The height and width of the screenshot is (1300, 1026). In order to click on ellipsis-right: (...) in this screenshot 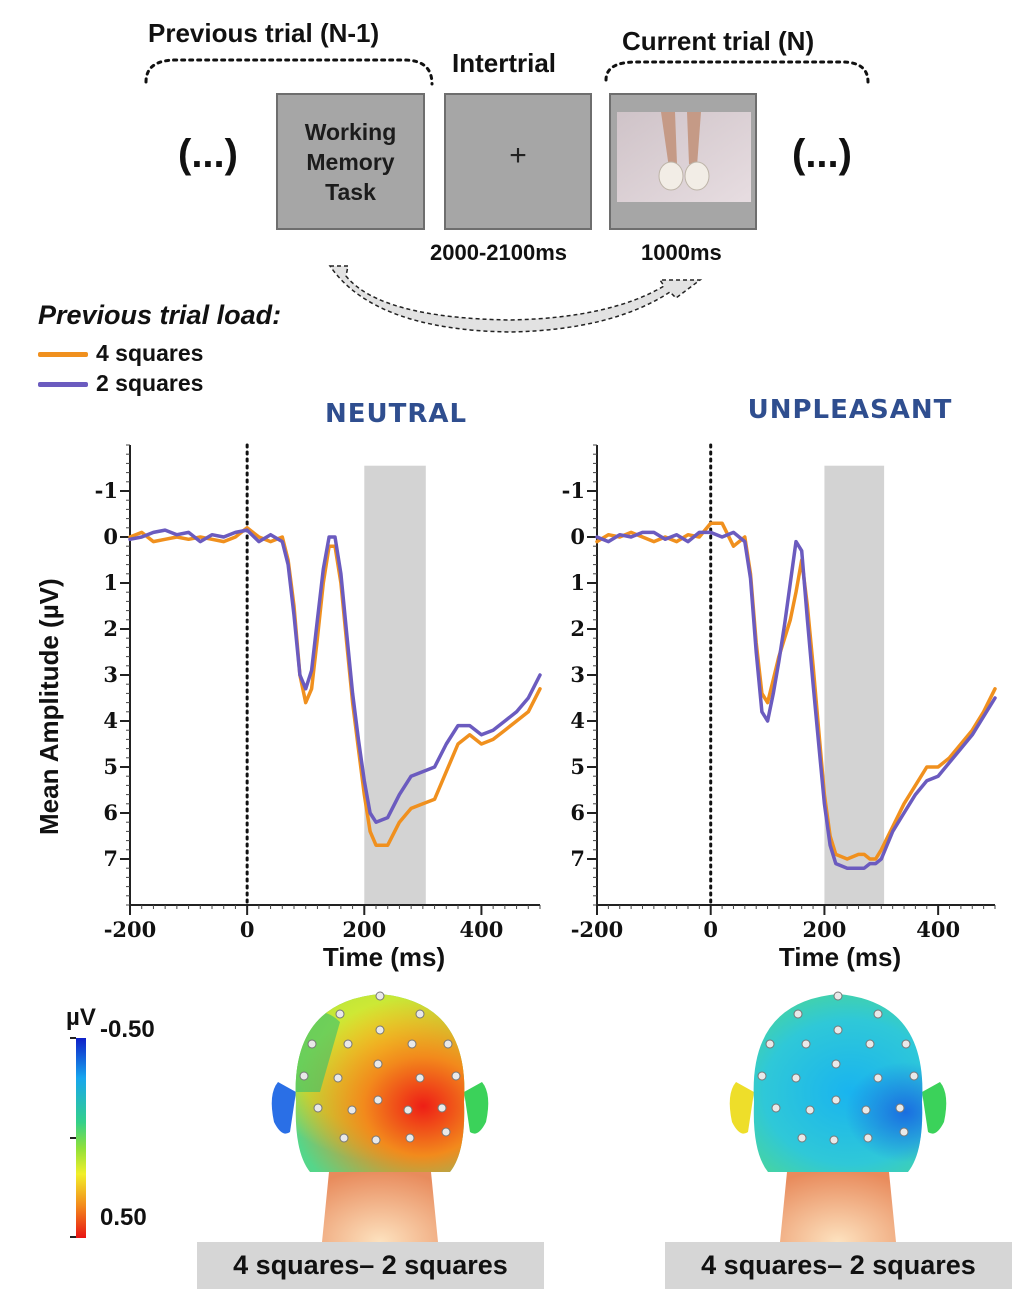, I will do `click(822, 154)`.